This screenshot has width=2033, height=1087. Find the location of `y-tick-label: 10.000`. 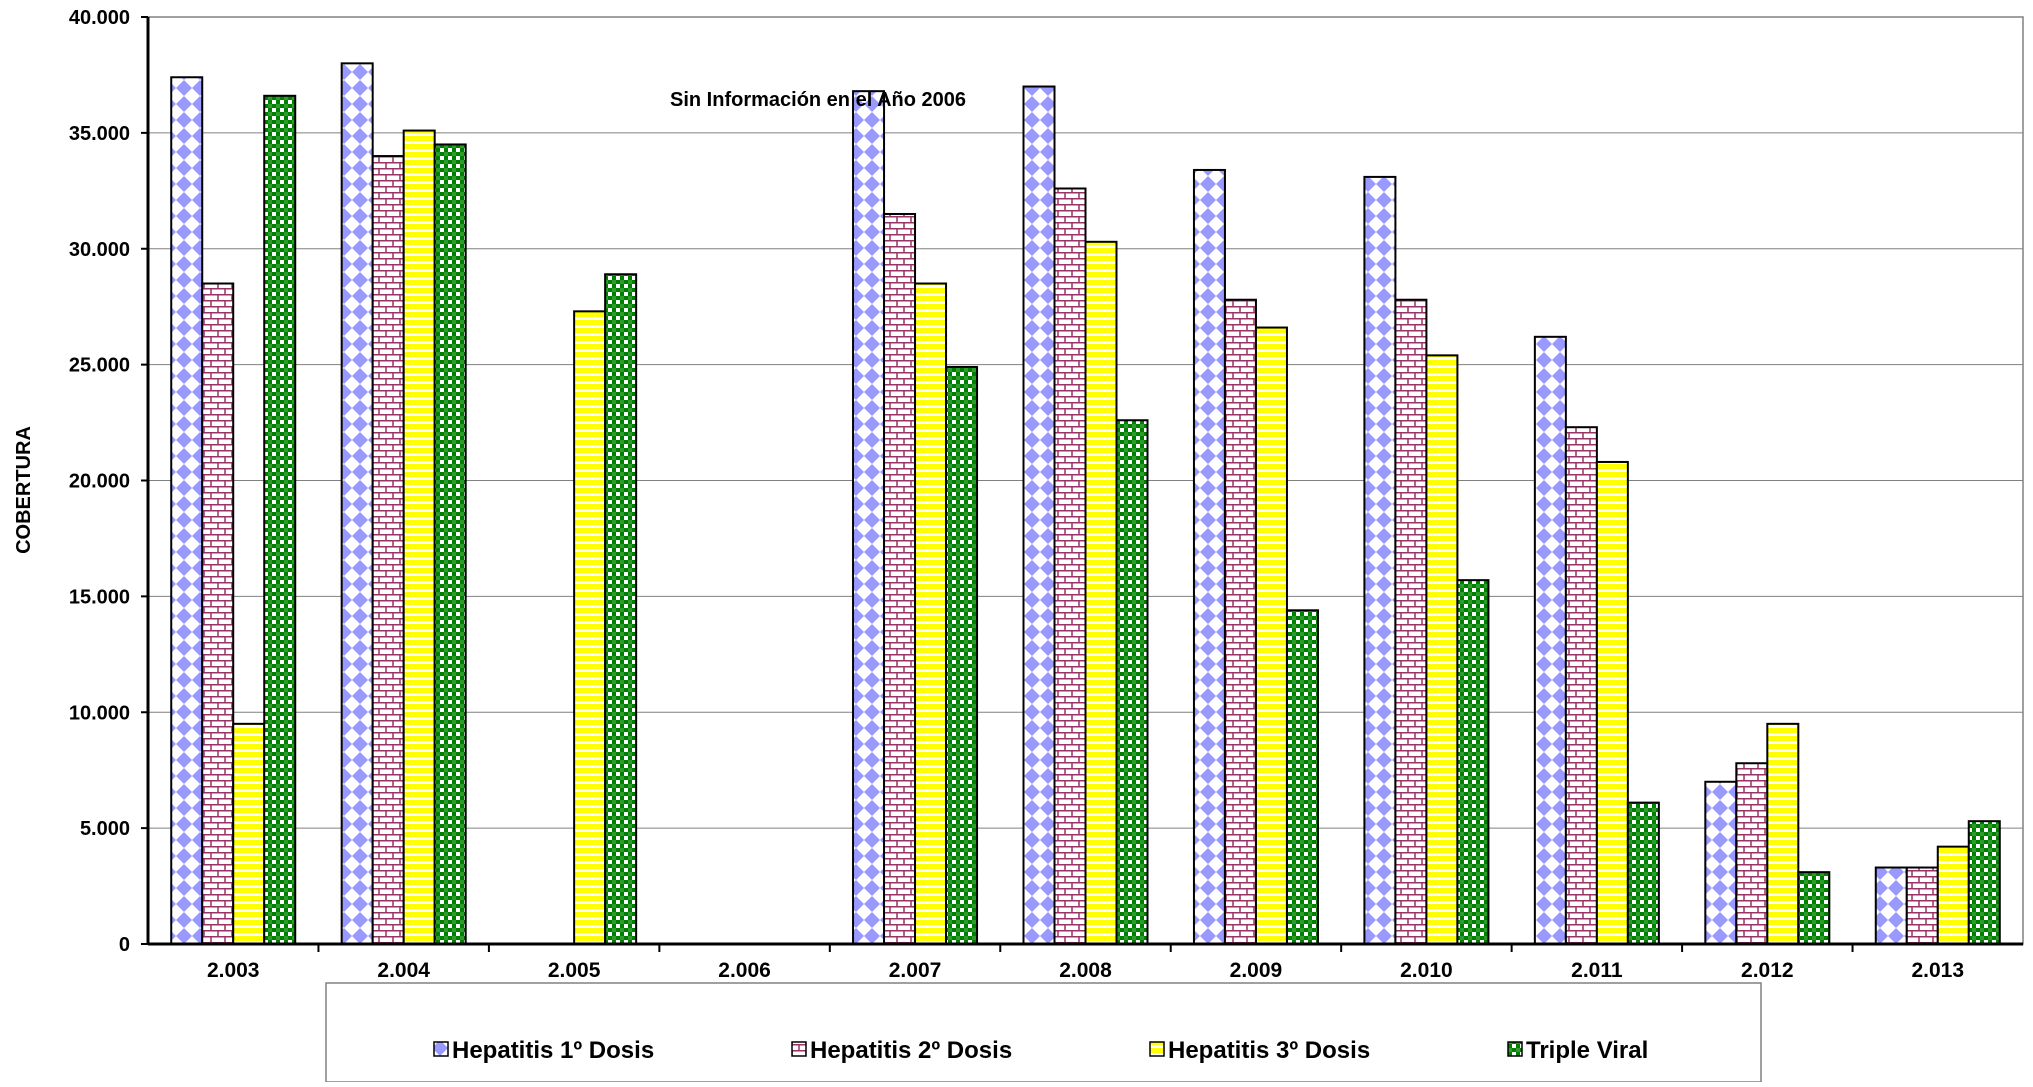

y-tick-label: 10.000 is located at coordinates (99, 713).